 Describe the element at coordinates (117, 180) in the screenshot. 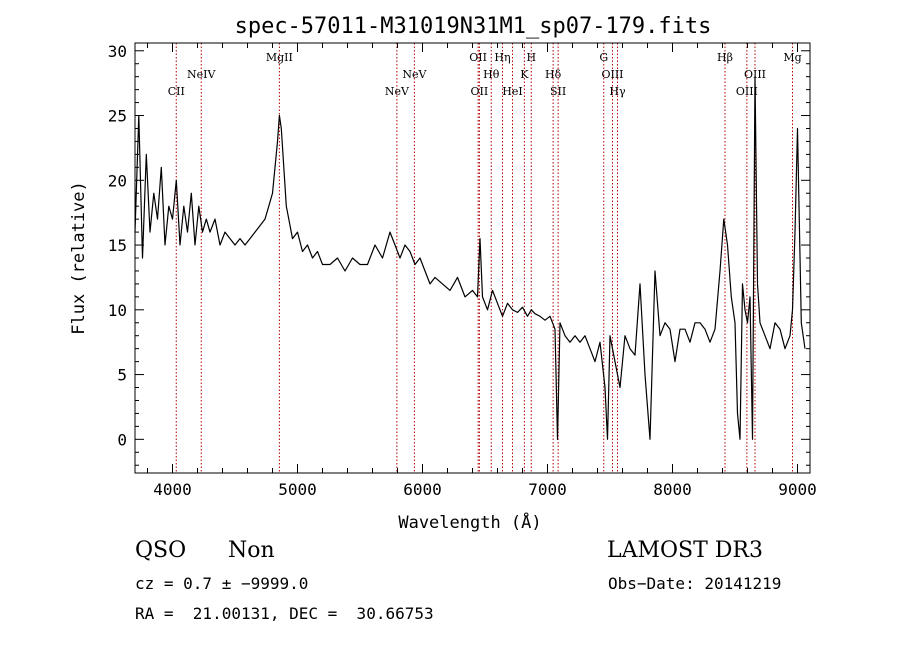

I see `y-tick-label-4: 20` at that location.